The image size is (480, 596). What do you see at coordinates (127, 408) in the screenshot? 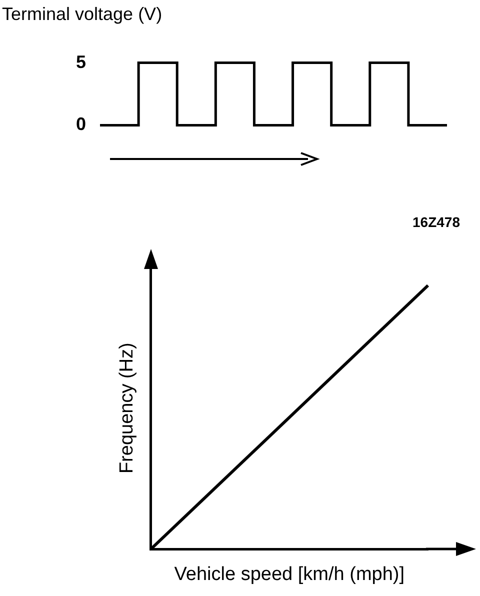
I see `y-axis-title: Frequency (Hz)` at bounding box center [127, 408].